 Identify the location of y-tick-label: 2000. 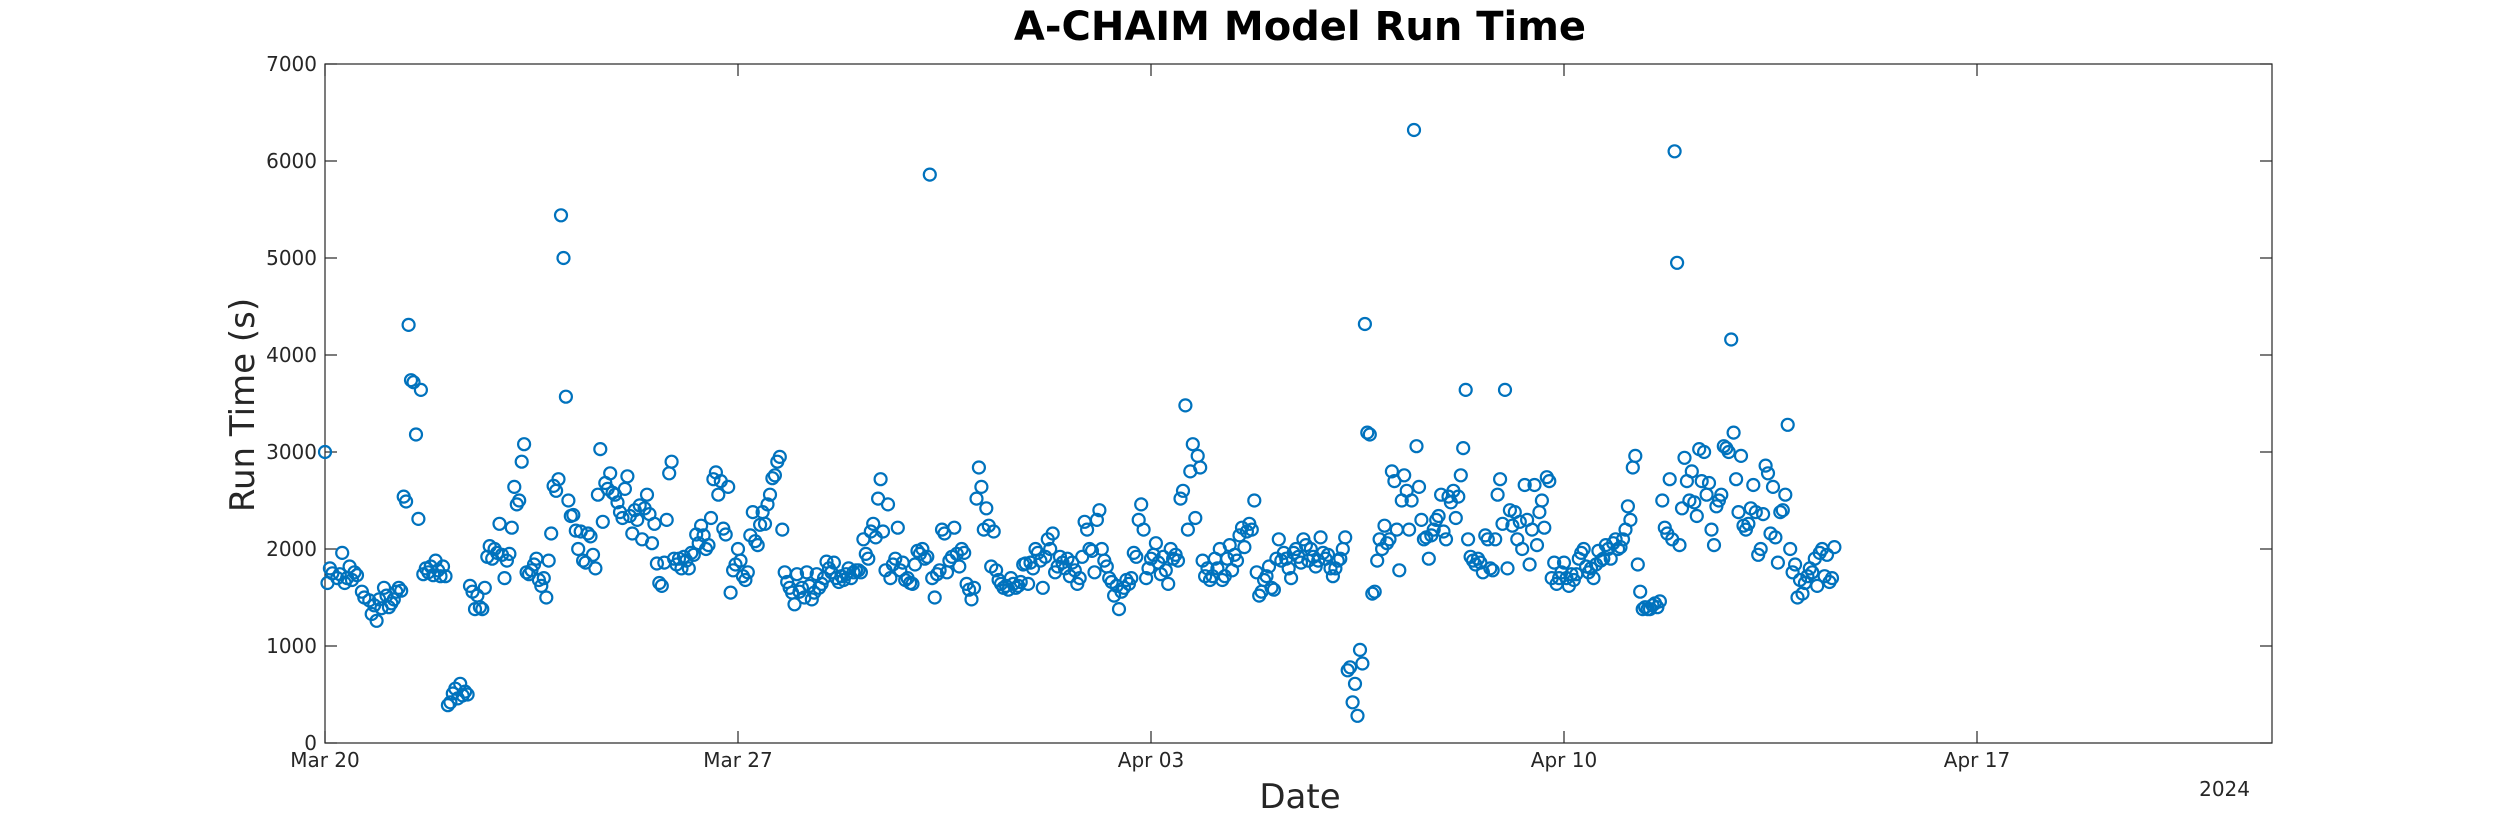
(291, 549).